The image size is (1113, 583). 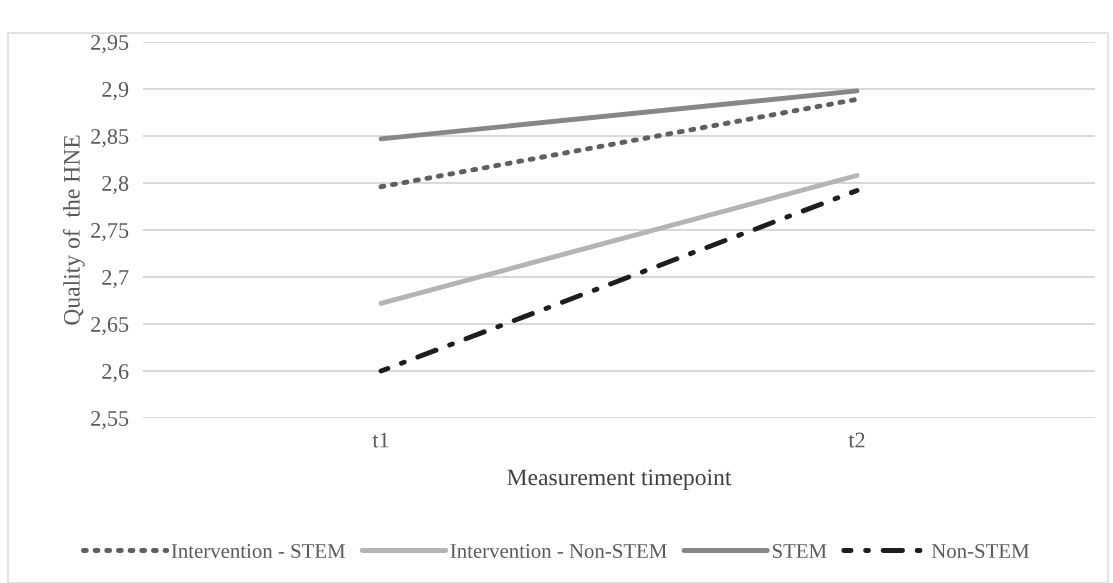 What do you see at coordinates (619, 480) in the screenshot?
I see `x-axis-title: Measurement timepoint` at bounding box center [619, 480].